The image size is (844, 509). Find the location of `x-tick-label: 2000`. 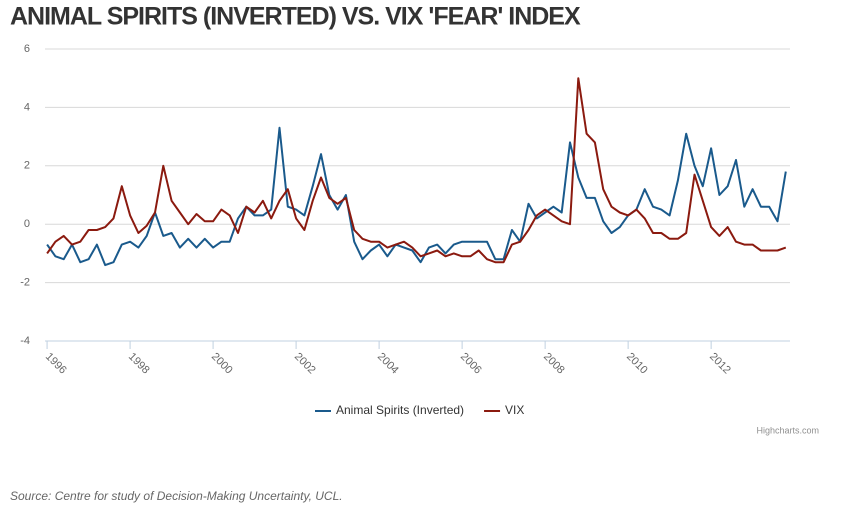

x-tick-label: 2000 is located at coordinates (222, 364).